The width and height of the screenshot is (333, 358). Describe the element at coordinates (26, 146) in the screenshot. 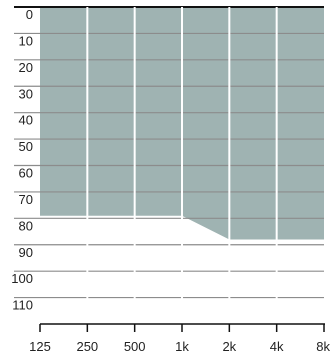

I see `y-tick-label: 50` at that location.